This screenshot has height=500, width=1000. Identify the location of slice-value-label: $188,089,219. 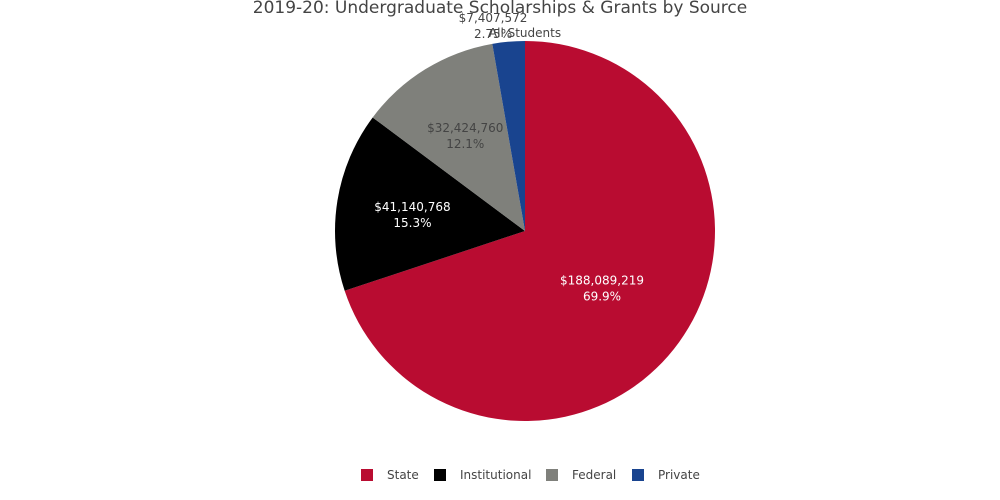
(602, 281).